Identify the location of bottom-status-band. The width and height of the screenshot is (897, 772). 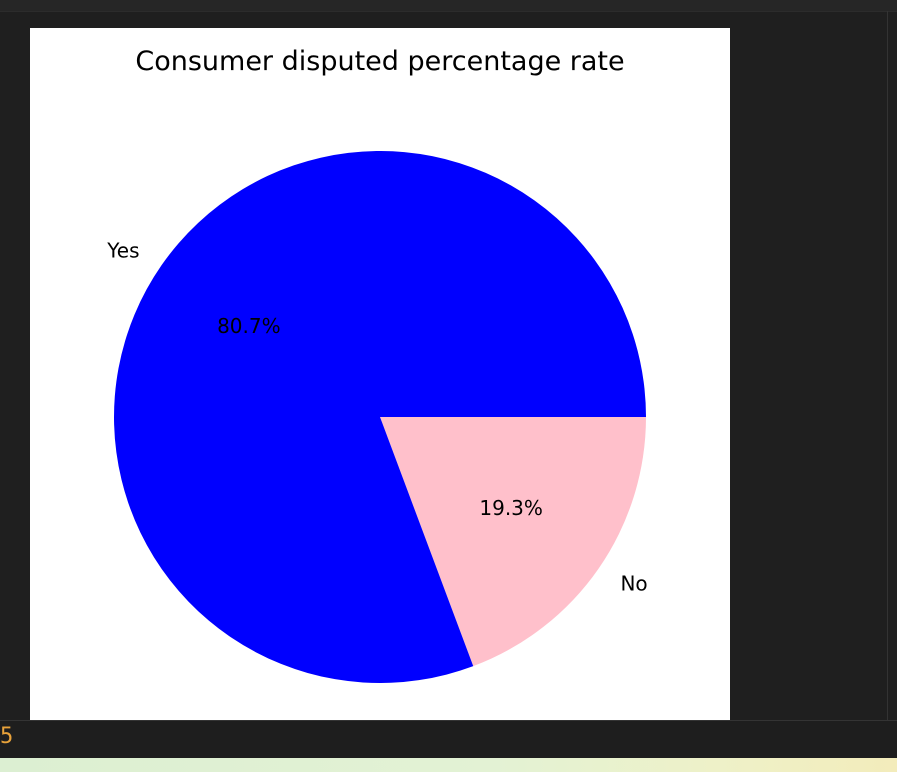
(448, 765).